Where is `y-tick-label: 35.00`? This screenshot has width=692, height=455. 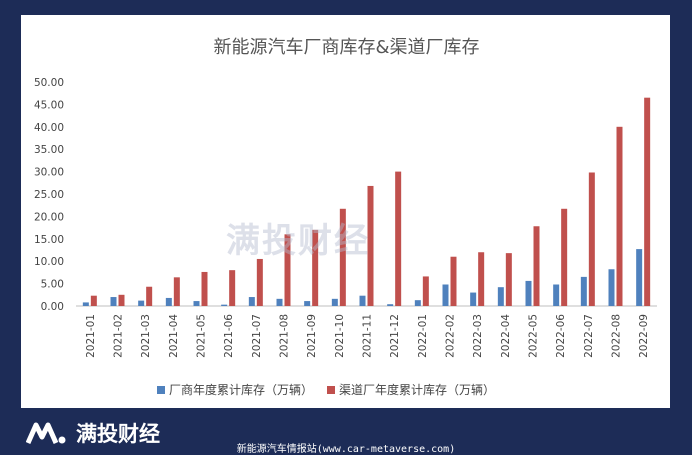 y-tick-label: 35.00 is located at coordinates (49, 150).